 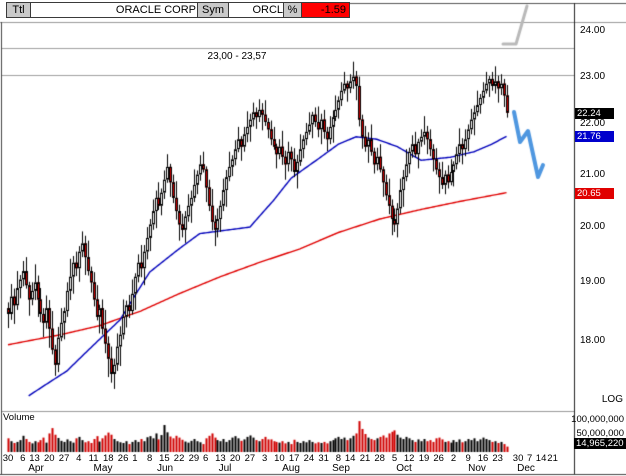 I want to click on date-axis-week-label: 16, so click(x=483, y=458).